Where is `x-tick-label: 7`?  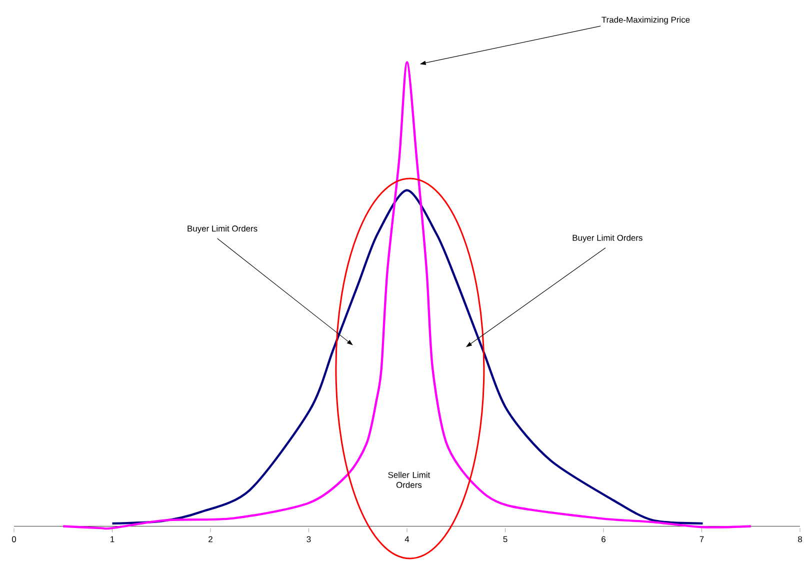 x-tick-label: 7 is located at coordinates (702, 539).